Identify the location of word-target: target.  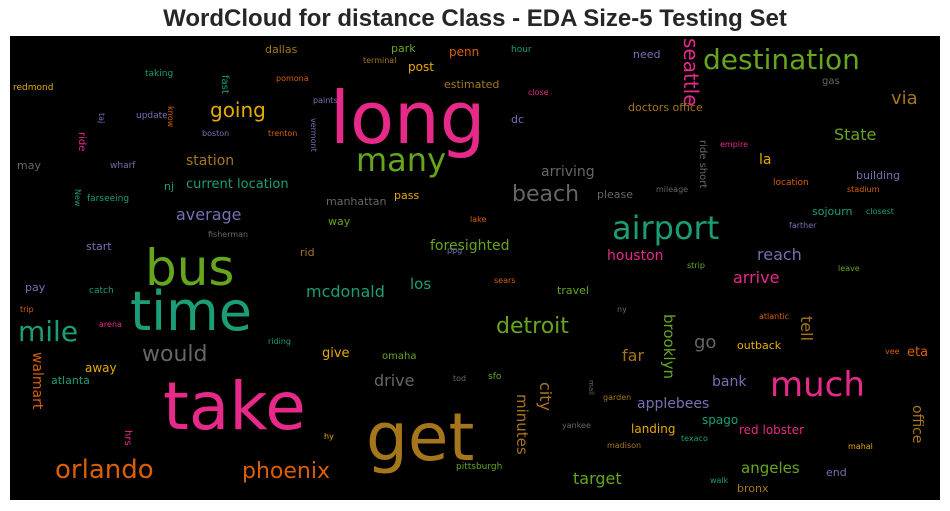
(597, 478).